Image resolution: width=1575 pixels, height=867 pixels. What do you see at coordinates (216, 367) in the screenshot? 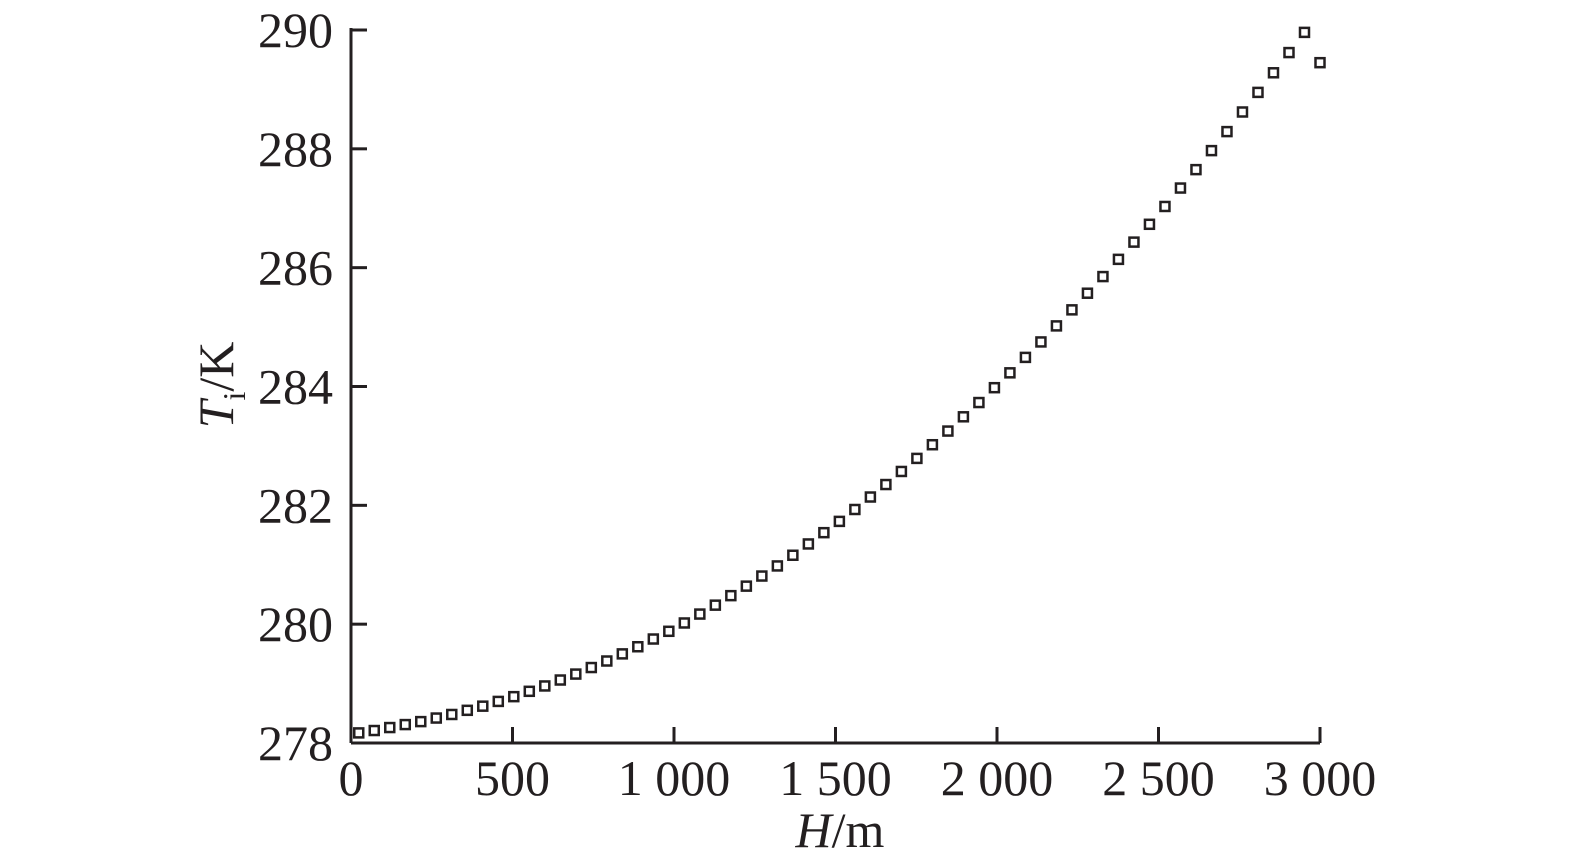
I see `y-axis-unit: /K` at bounding box center [216, 367].